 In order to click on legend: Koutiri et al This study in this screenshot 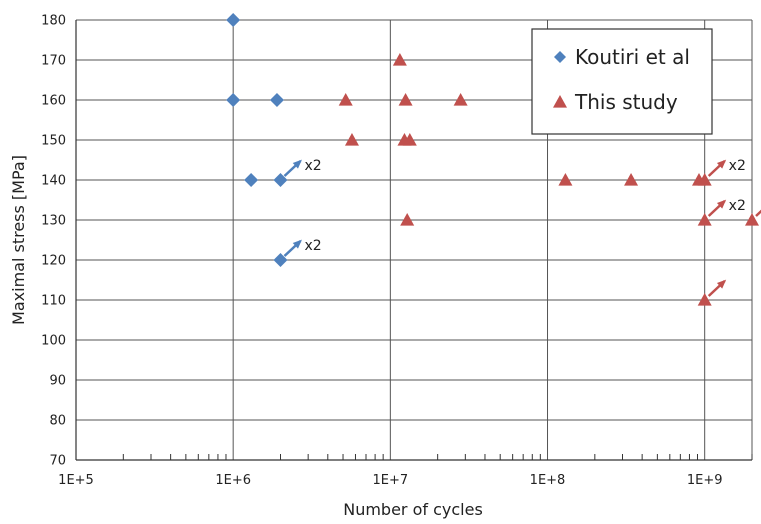, I will do `click(622, 81)`.